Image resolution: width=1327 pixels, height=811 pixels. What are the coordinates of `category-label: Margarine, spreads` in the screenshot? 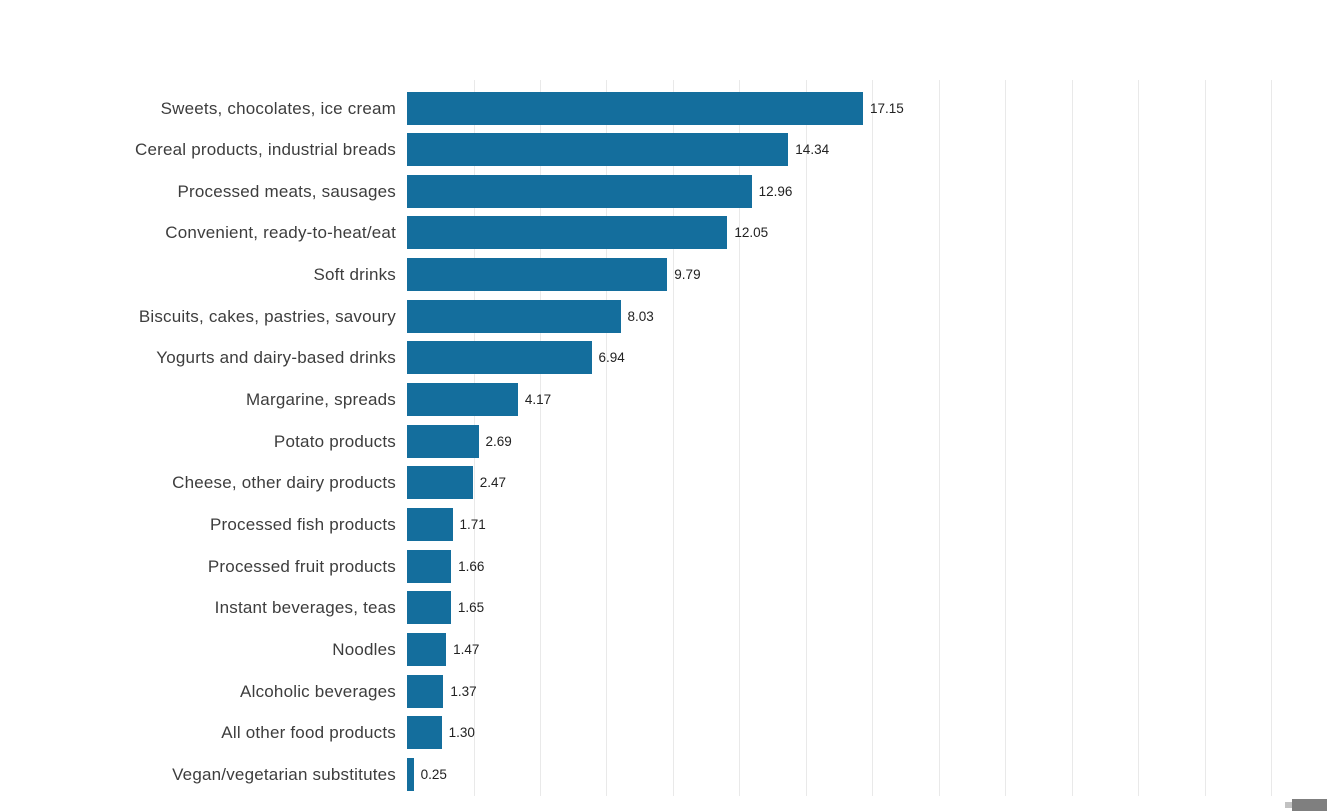 It's located at (320, 400).